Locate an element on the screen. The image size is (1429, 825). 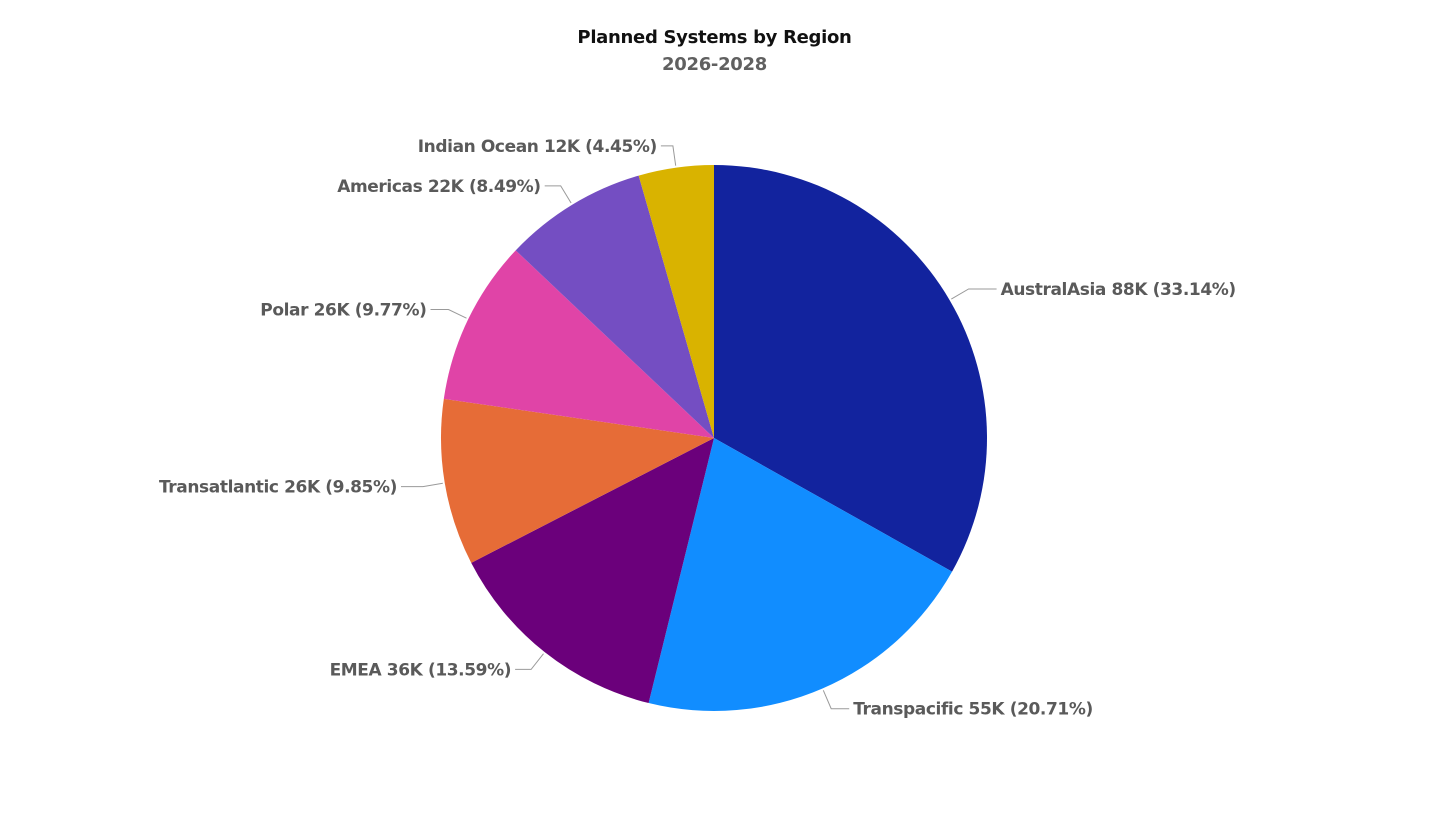
data-label-americas: Americas 22K (8.49%) is located at coordinates (438, 187).